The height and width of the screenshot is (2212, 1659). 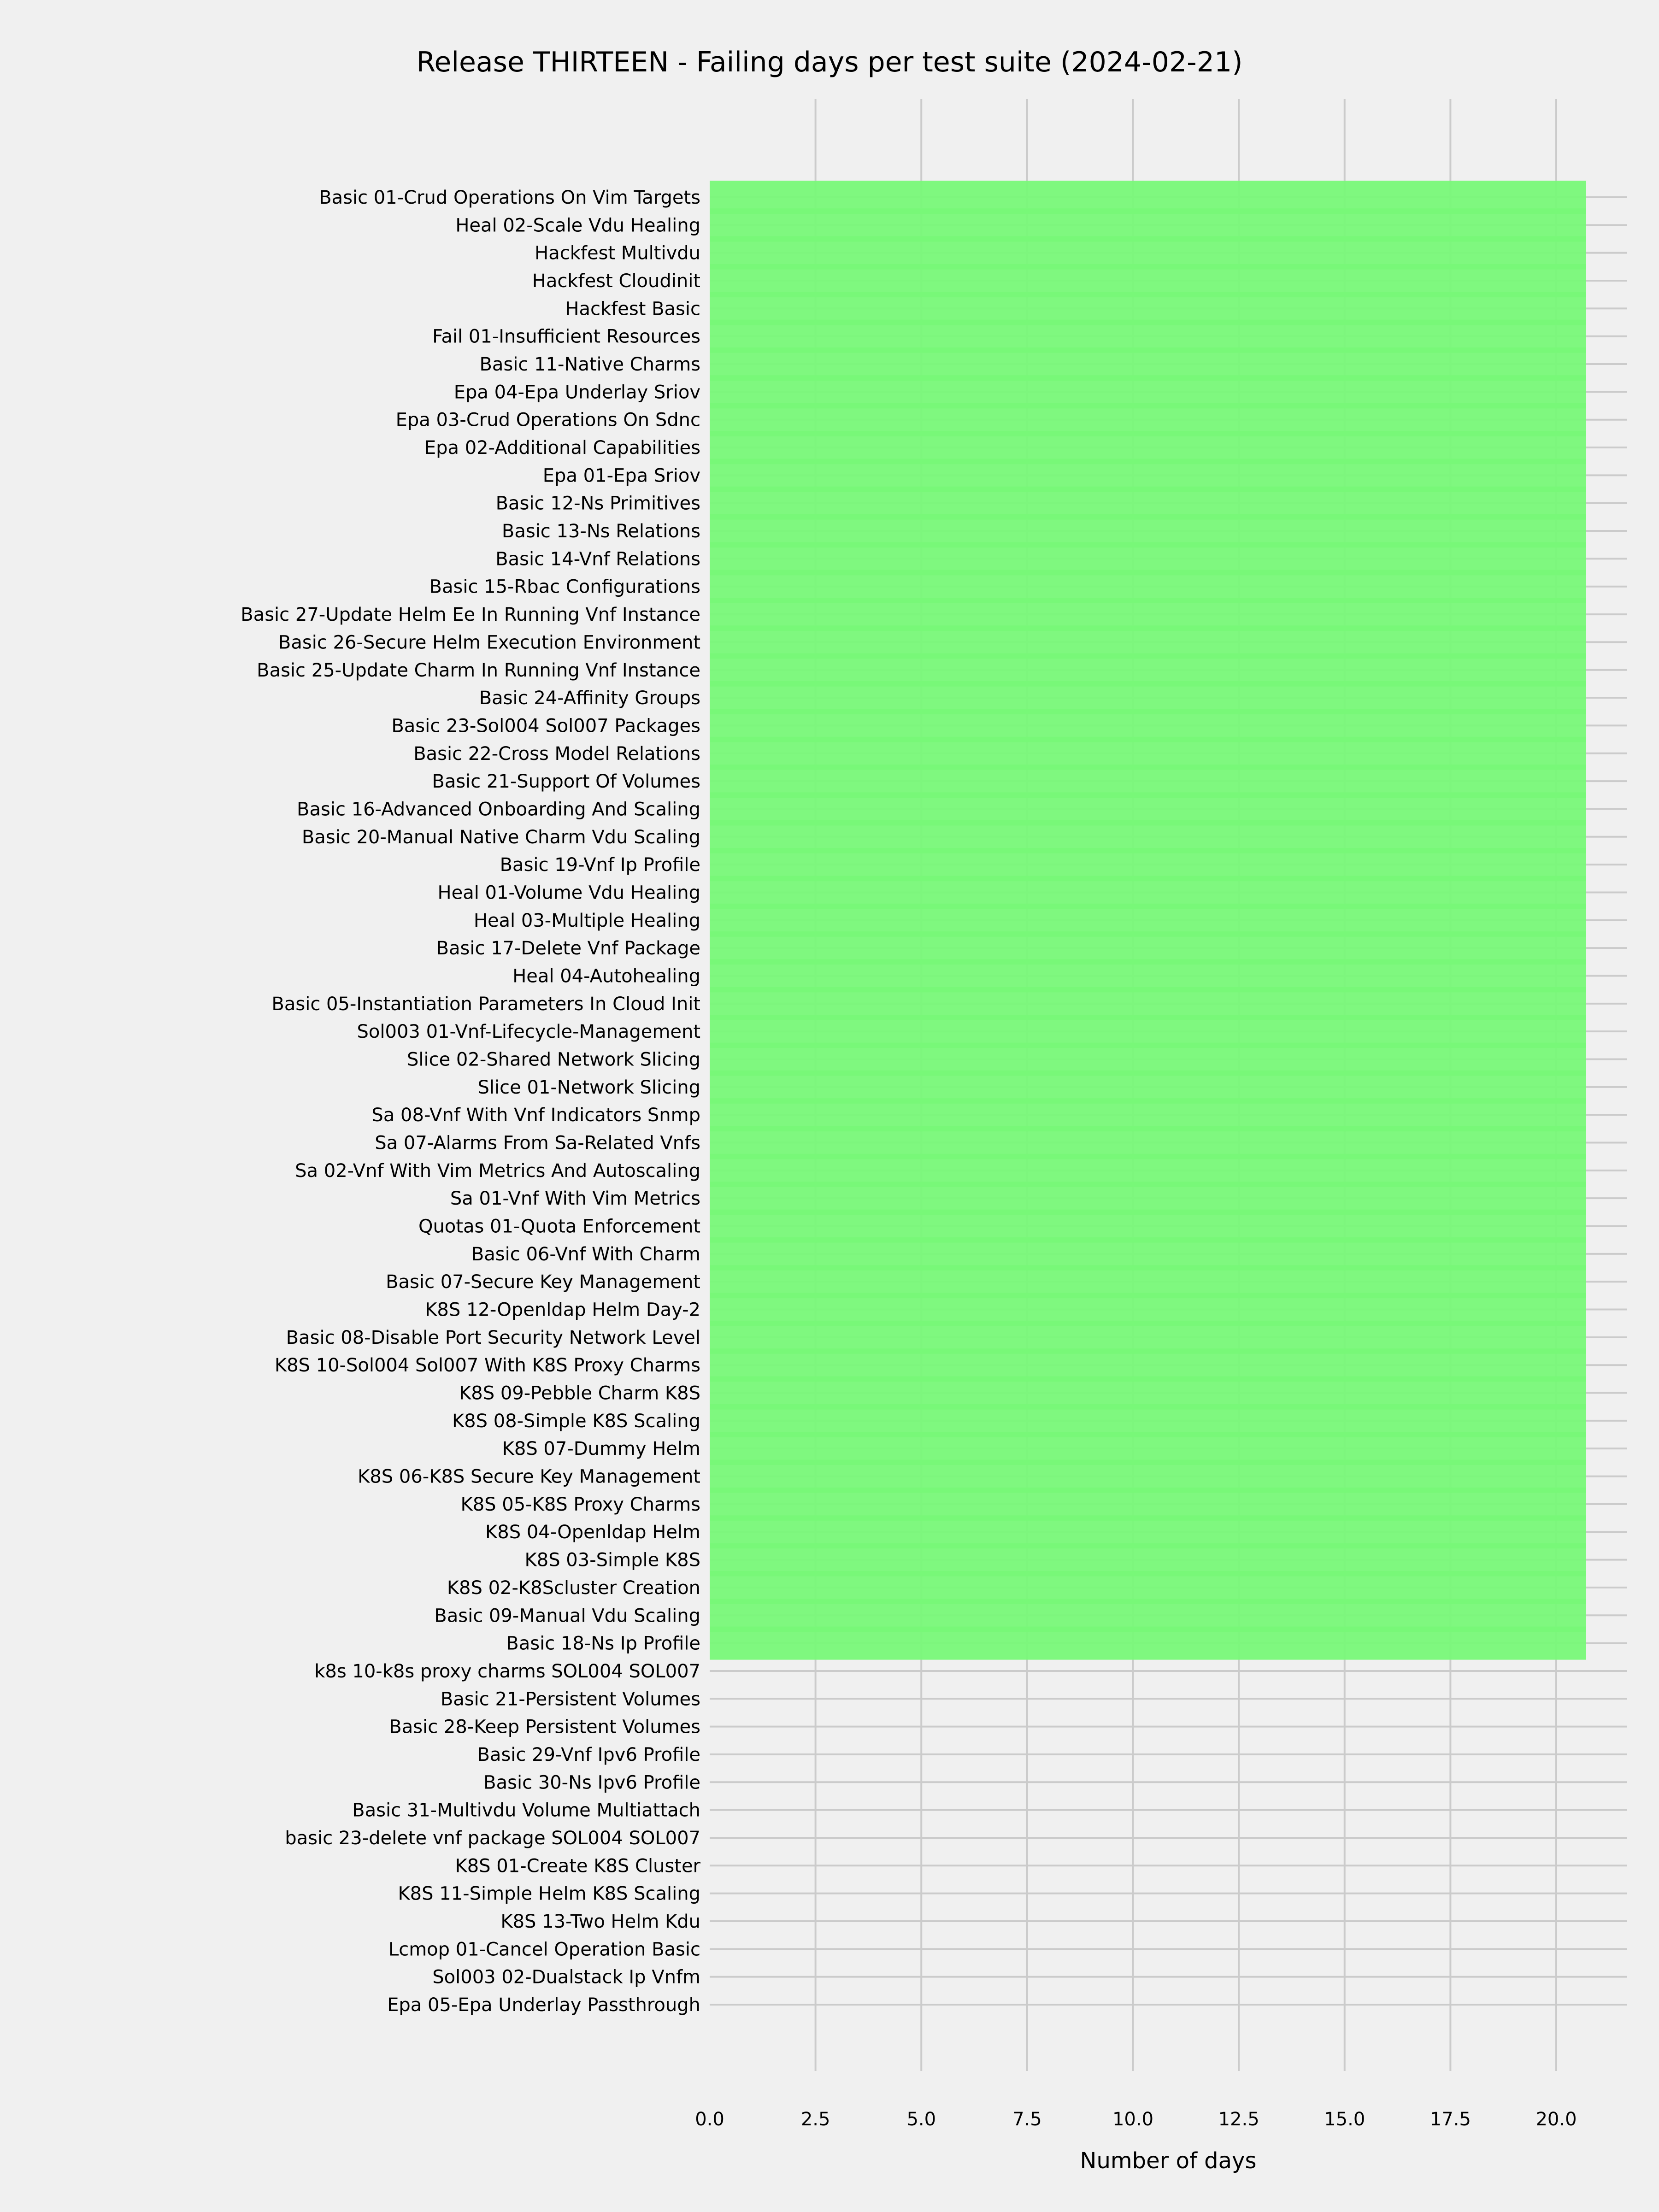 I want to click on y-tick-label: Basic 01-Crud Operations On Vim Targets, so click(x=509, y=197).